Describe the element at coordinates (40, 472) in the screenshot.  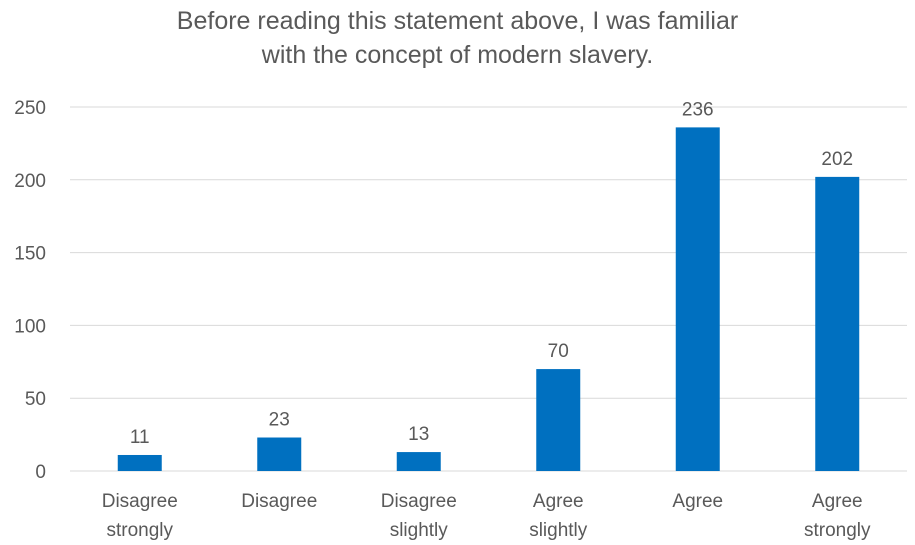
I see `y-tick-label: 0` at that location.